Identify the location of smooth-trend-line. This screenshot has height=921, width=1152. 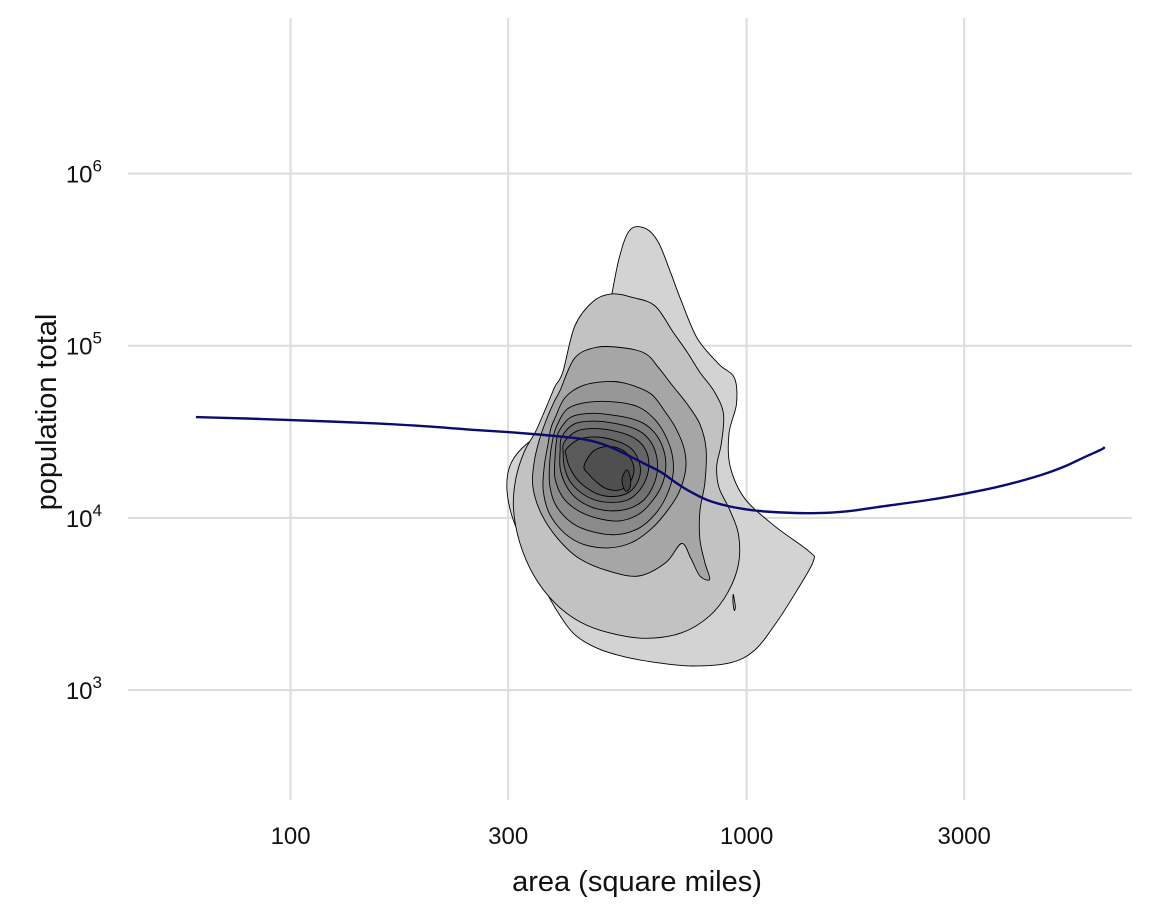
(650, 465).